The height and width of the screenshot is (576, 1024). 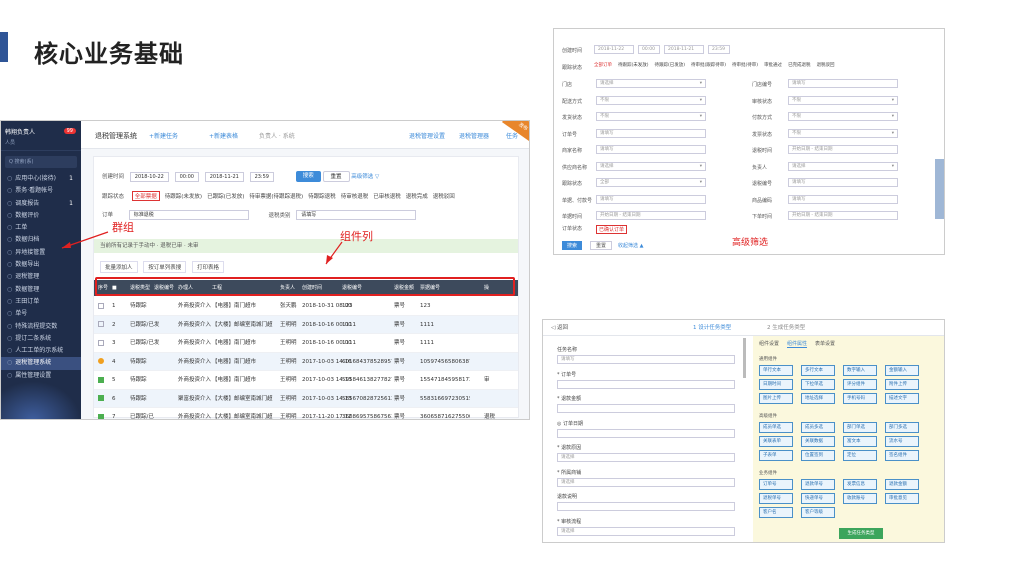 What do you see at coordinates (276, 197) in the screenshot?
I see `status-chip: 待审票据(待跟踪退税)` at bounding box center [276, 197].